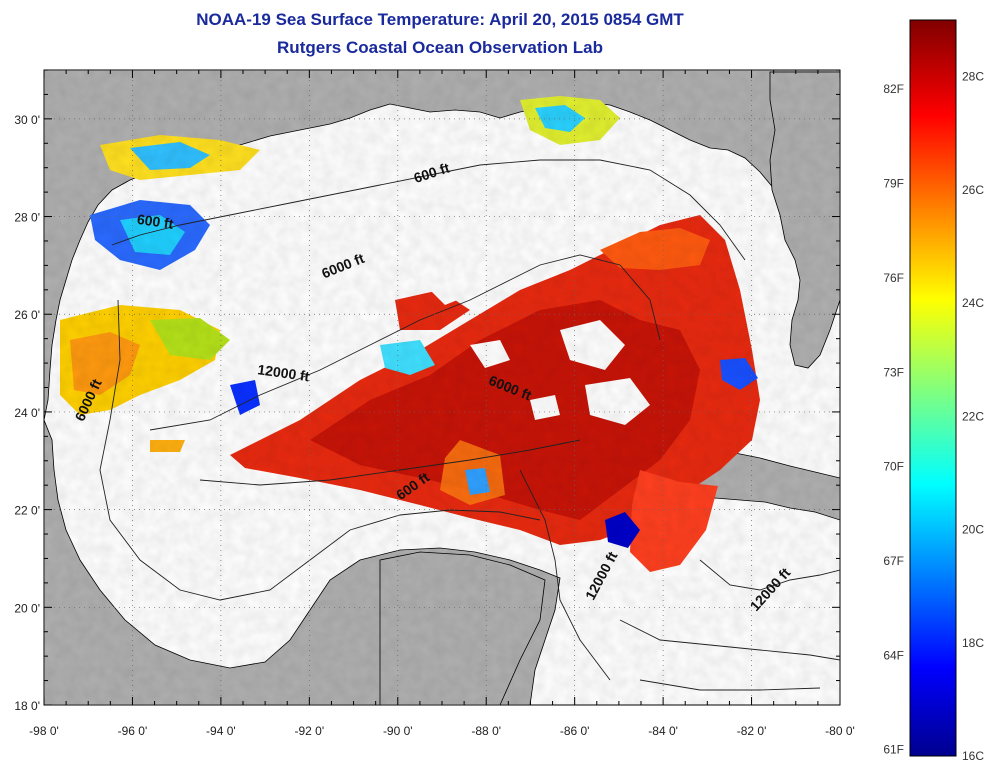 The height and width of the screenshot is (770, 992). Describe the element at coordinates (893, 372) in the screenshot. I see `colorbar-fahrenheit-label: 73F` at that location.